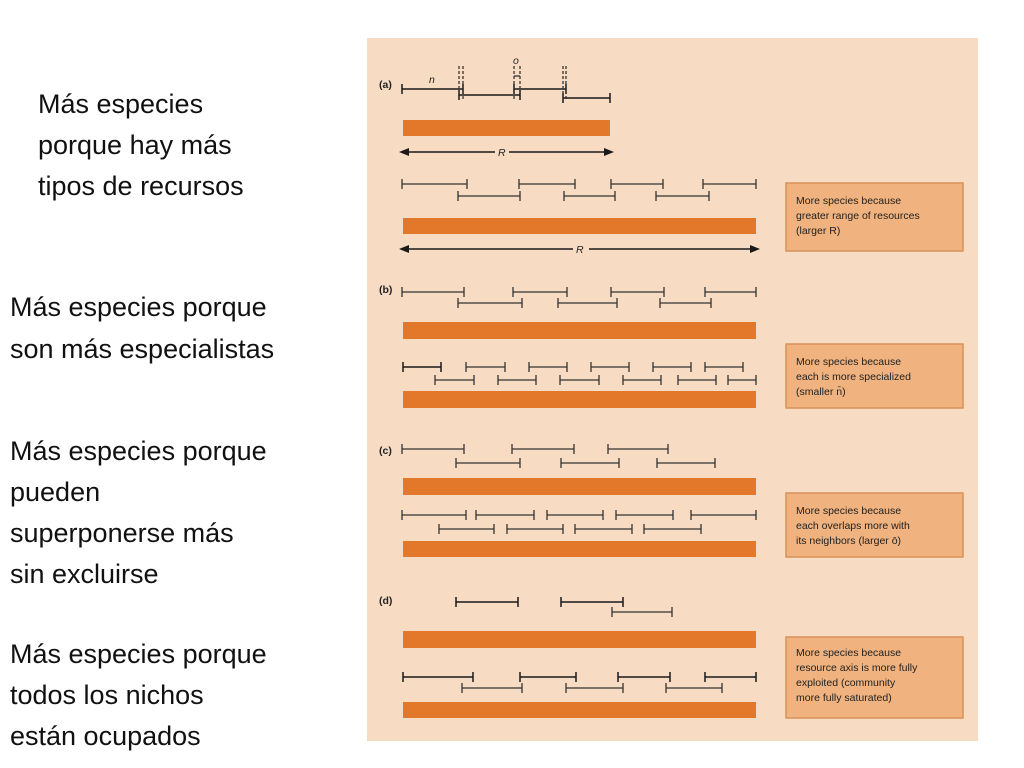  What do you see at coordinates (121, 104) in the screenshot?
I see `caption-line: Más especies` at bounding box center [121, 104].